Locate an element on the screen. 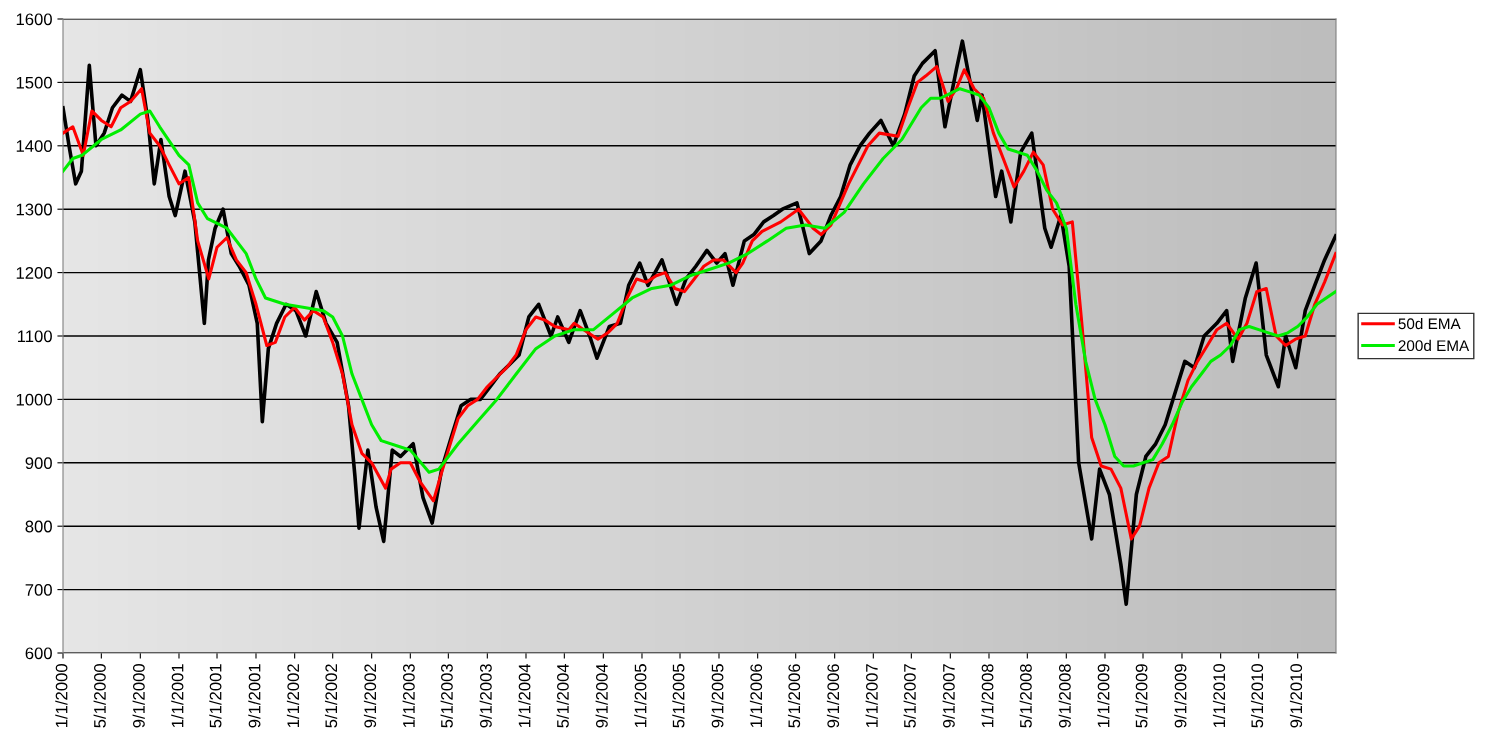 The height and width of the screenshot is (742, 1493). x-tick-label: 1/1/2008 is located at coordinates (987, 696).